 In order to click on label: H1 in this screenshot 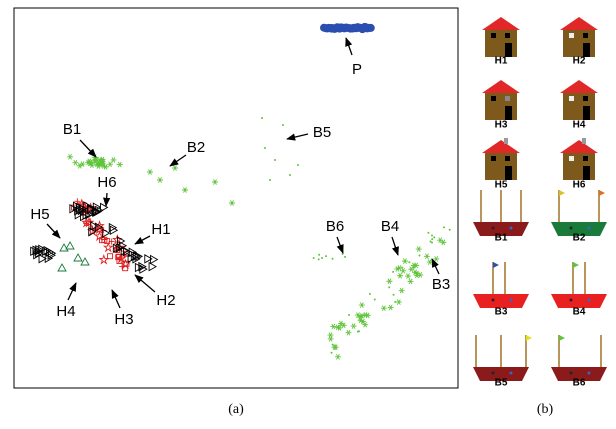, I will do `click(160, 229)`.